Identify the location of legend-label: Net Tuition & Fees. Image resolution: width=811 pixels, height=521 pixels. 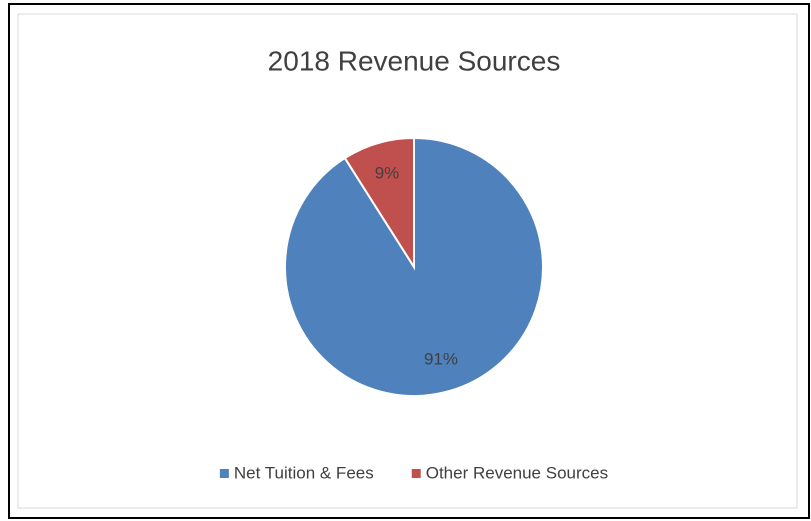
(304, 472).